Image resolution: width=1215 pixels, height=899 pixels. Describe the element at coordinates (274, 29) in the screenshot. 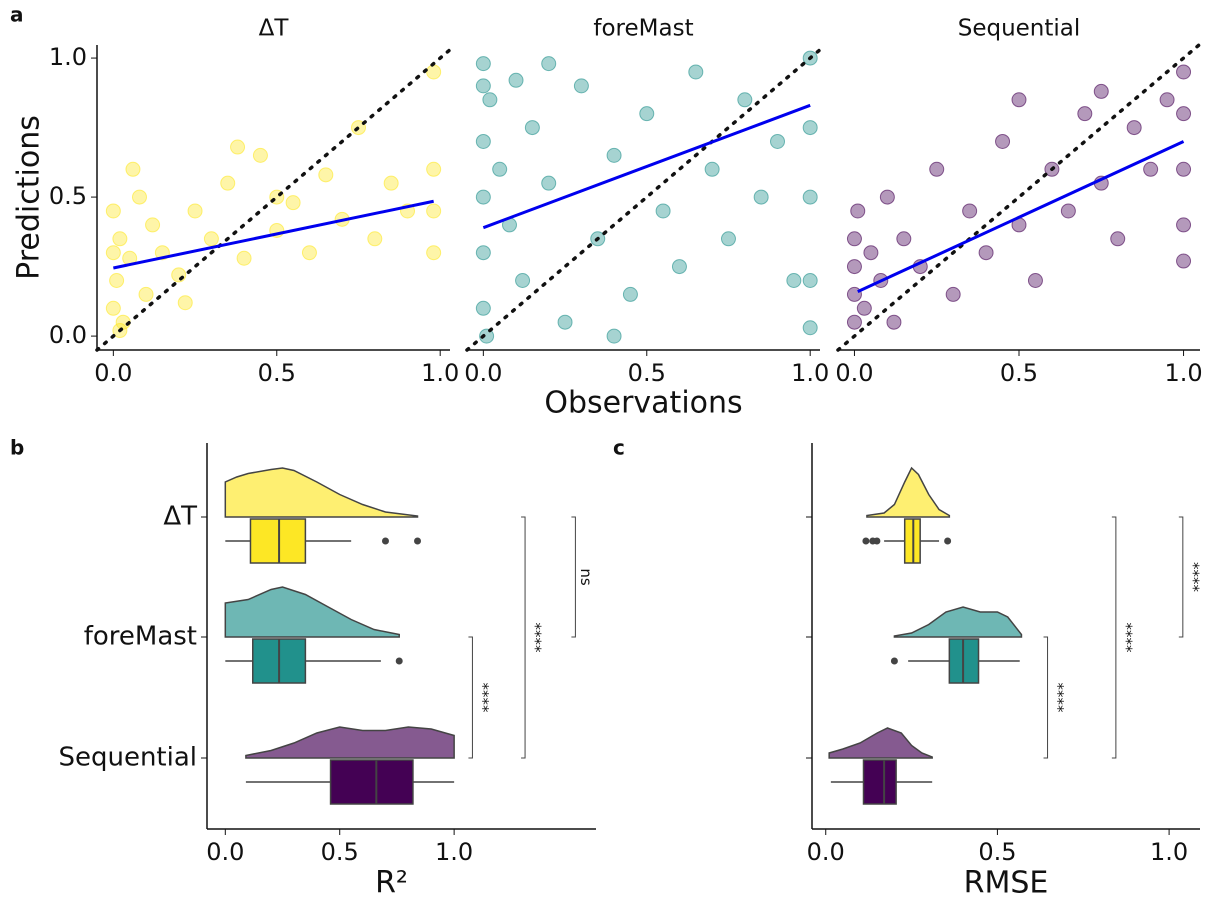

I see `subplot-title: ΔT` at that location.